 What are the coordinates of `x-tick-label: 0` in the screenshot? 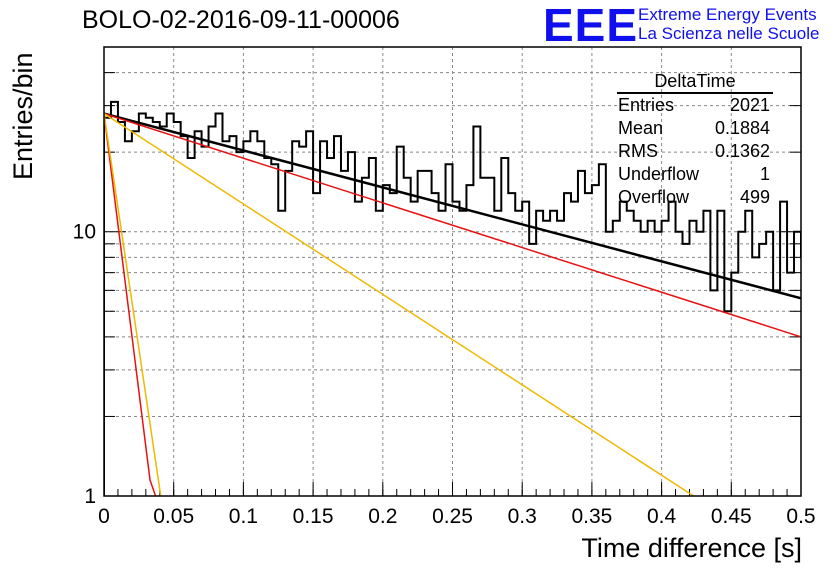 It's located at (104, 516).